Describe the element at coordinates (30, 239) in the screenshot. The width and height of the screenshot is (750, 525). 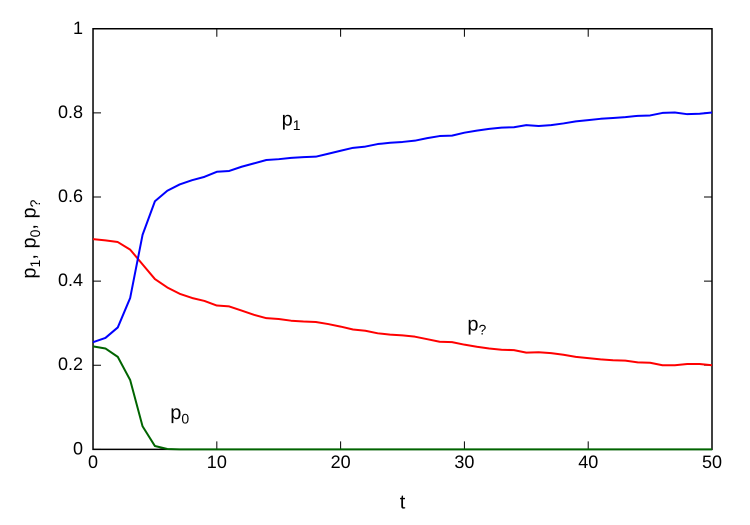
I see `y-axis-title: p1, p0, p?` at that location.